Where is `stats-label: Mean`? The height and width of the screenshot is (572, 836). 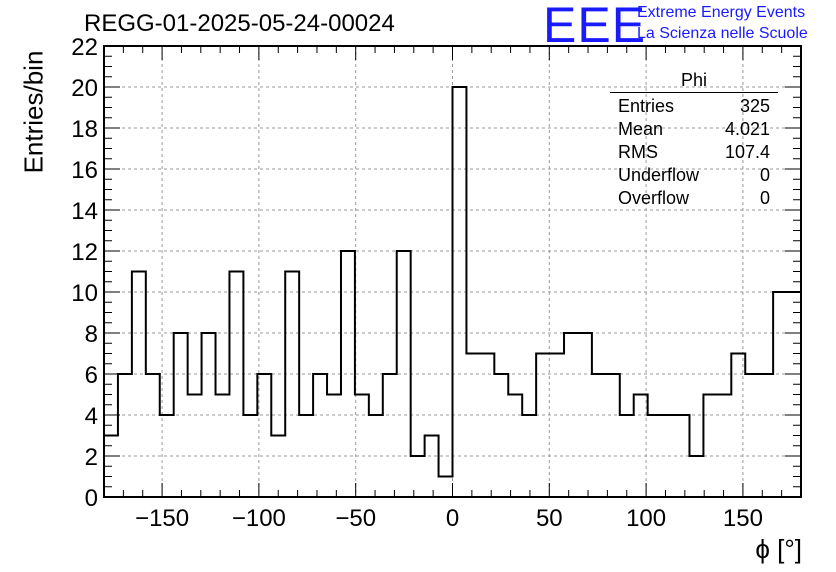
stats-label: Mean is located at coordinates (641, 129).